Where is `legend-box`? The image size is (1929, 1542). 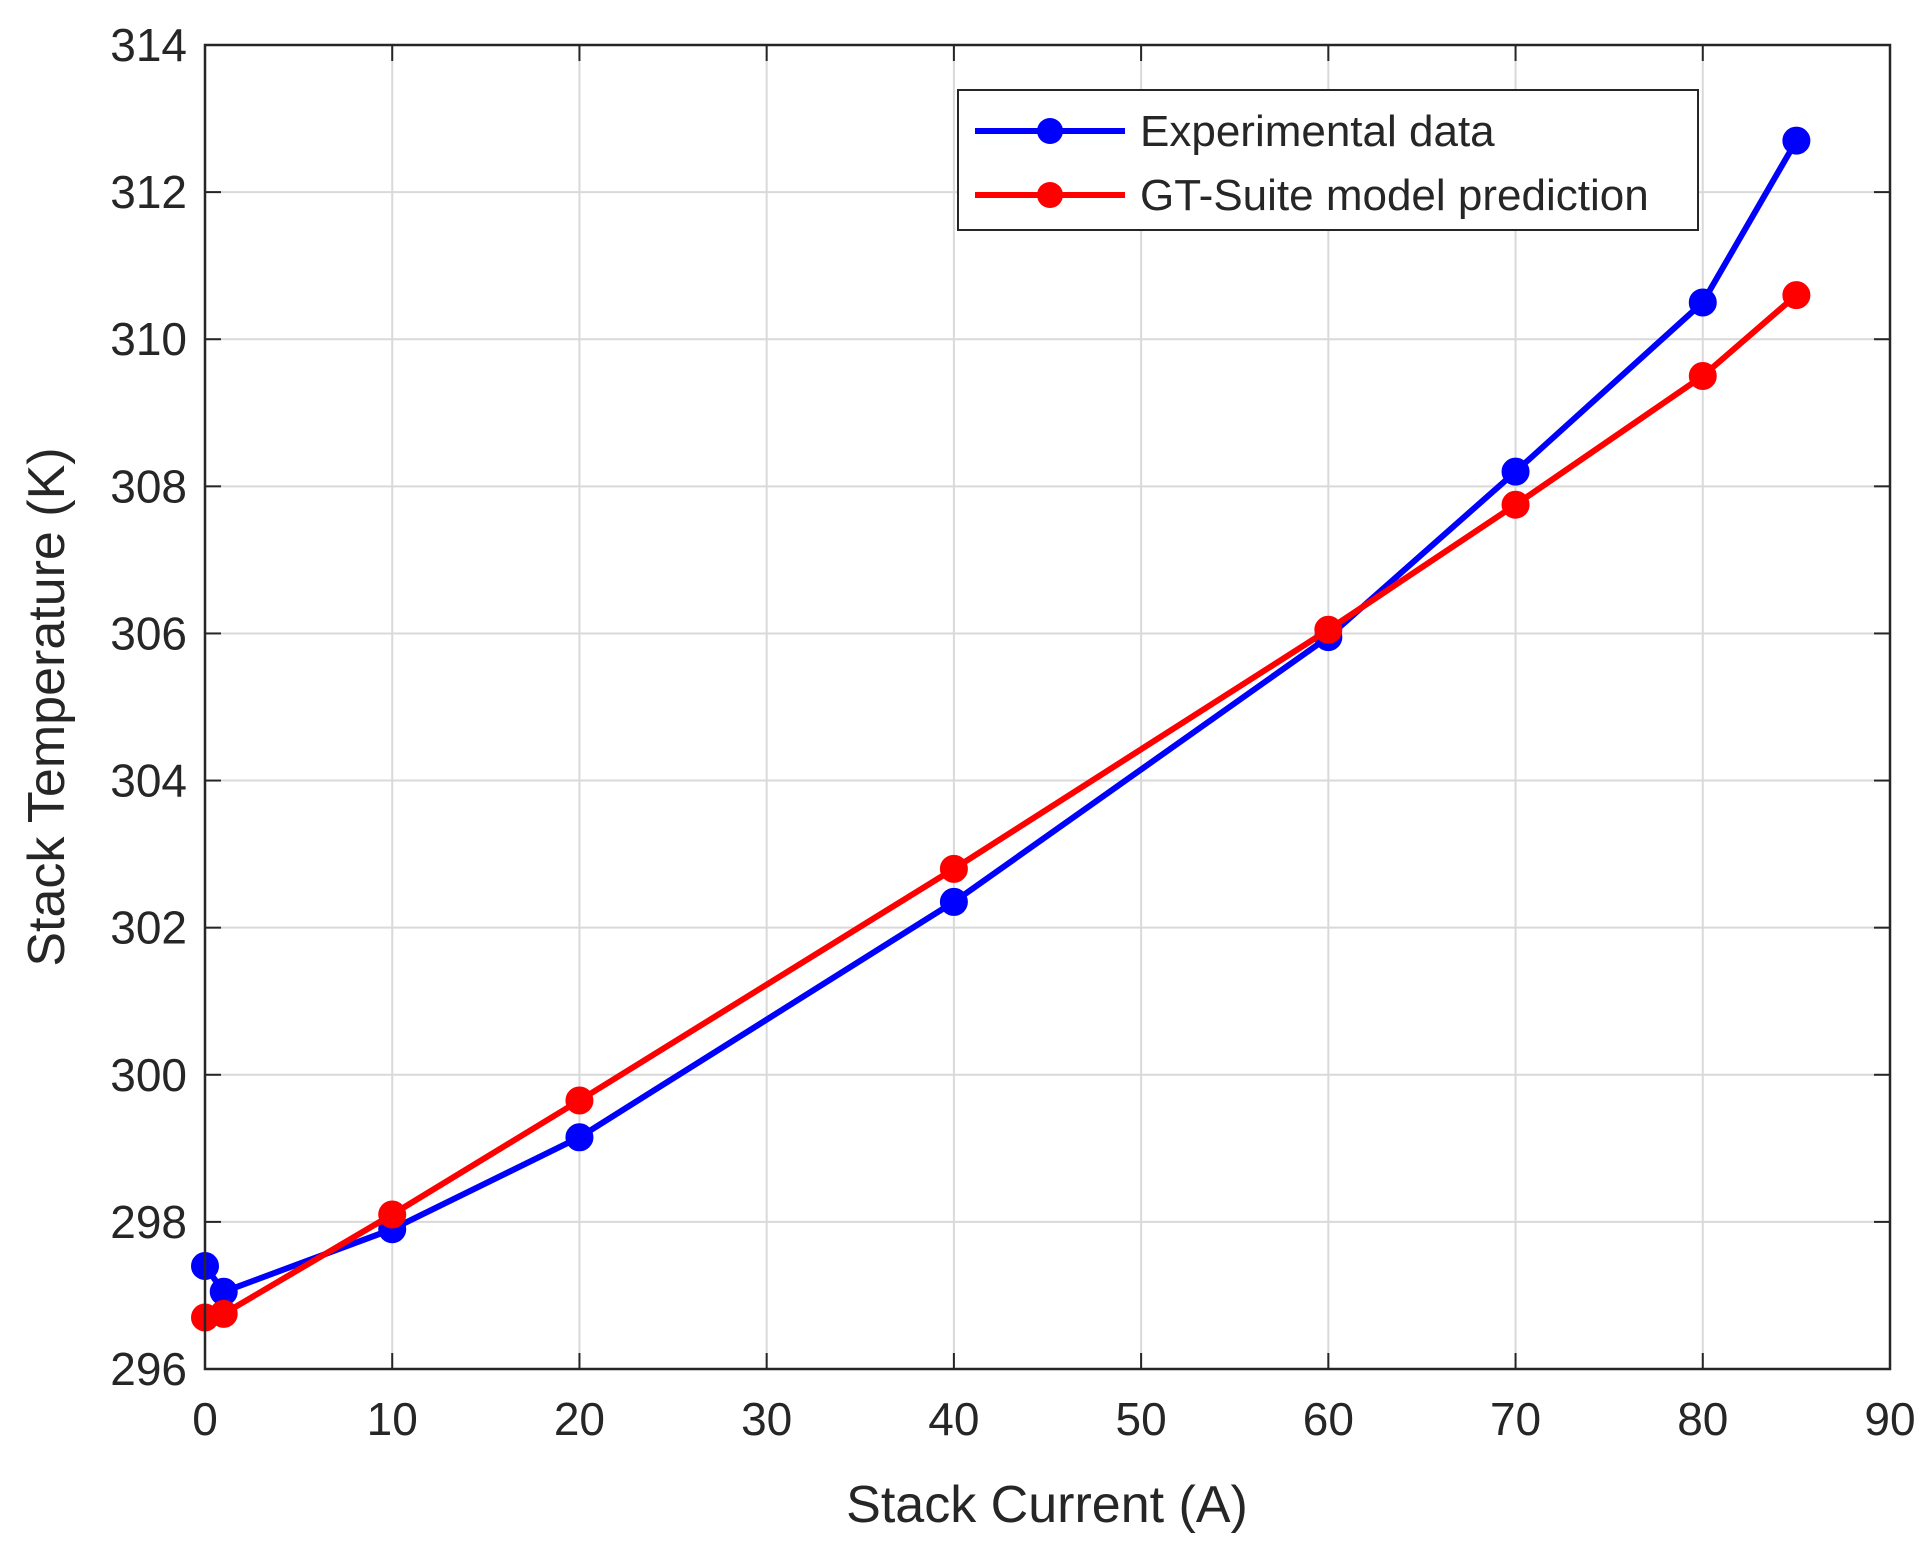 legend-box is located at coordinates (1328, 160).